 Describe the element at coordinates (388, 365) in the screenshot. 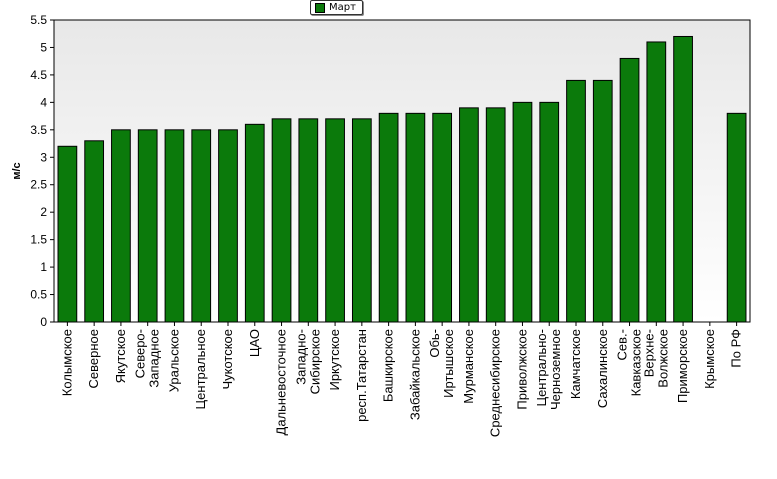

I see `x-tick-label: Башкирское` at that location.